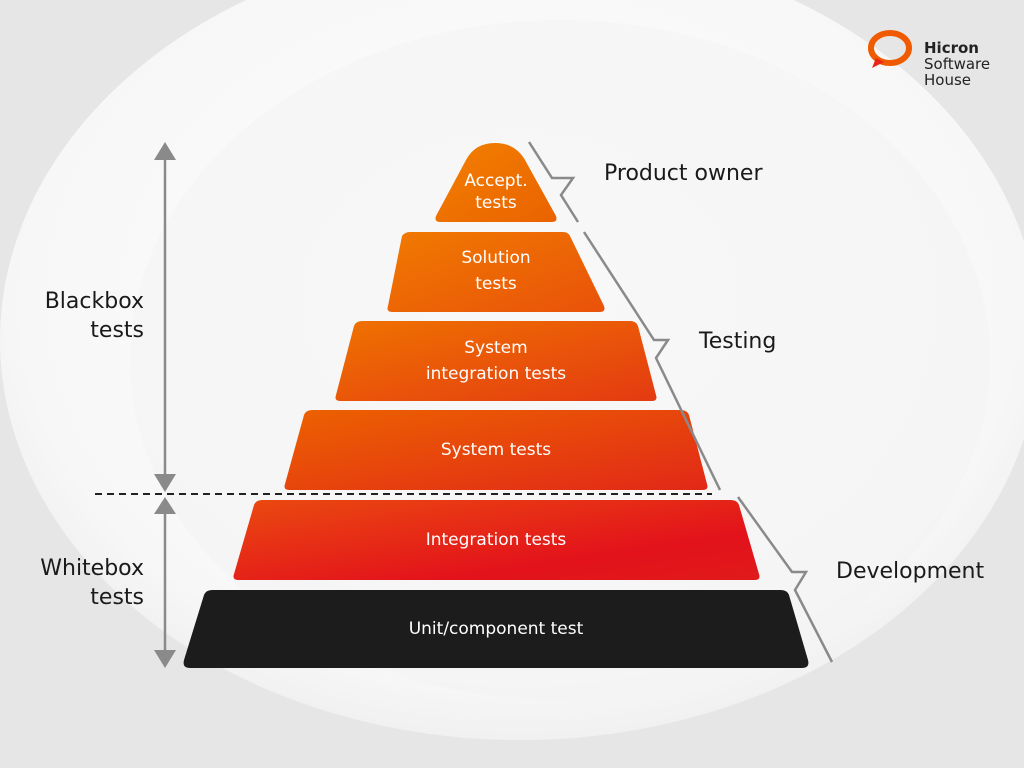  I want to click on layer-solution-tests, so click(496, 272).